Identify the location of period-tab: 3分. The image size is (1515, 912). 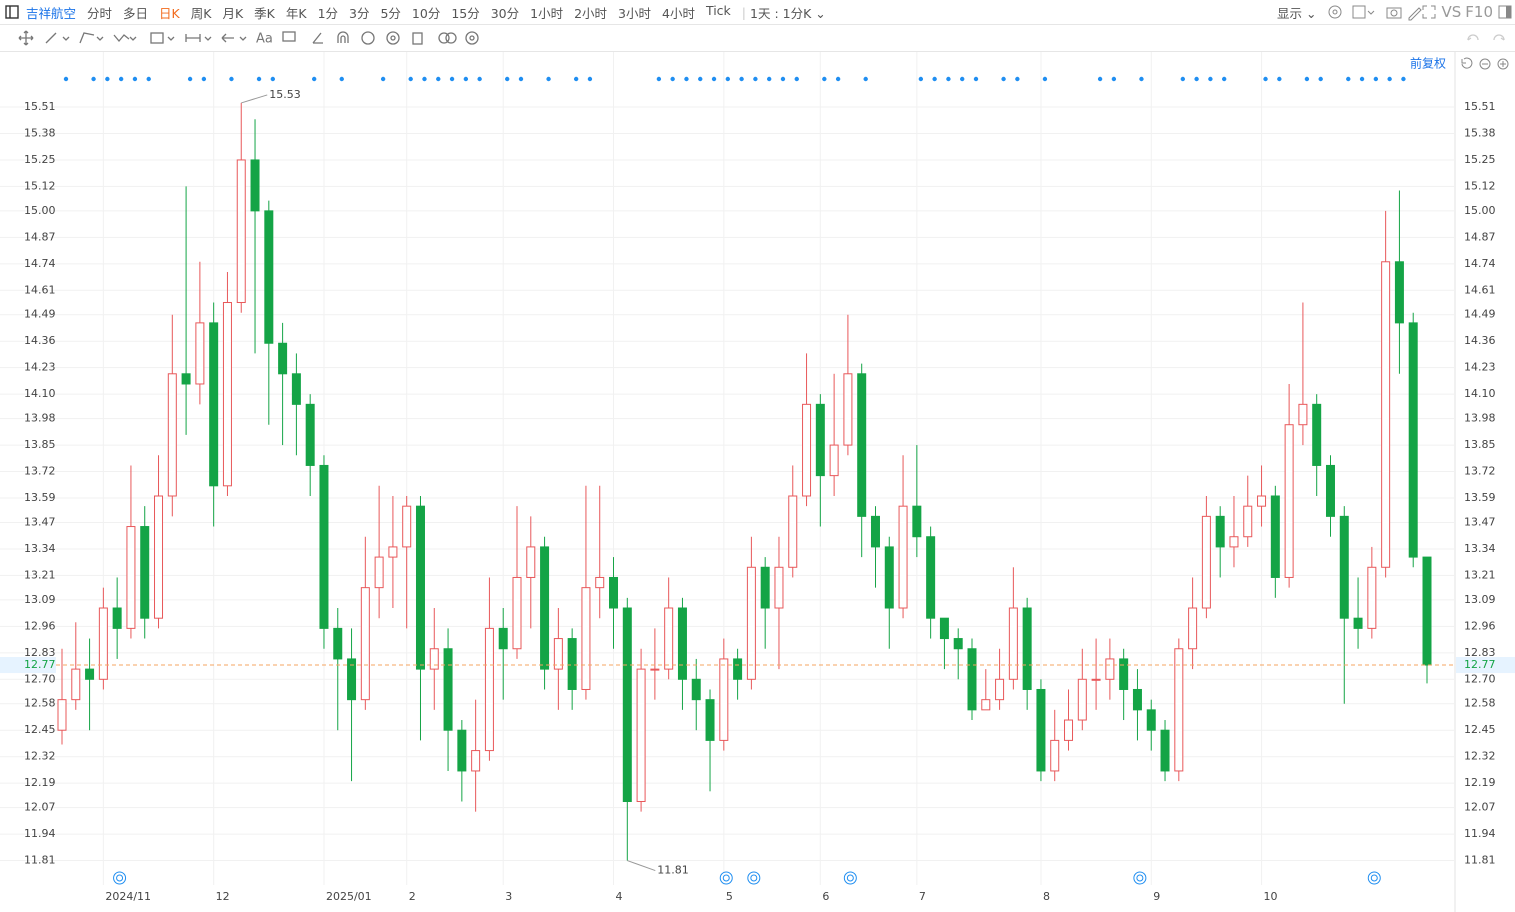
(359, 13).